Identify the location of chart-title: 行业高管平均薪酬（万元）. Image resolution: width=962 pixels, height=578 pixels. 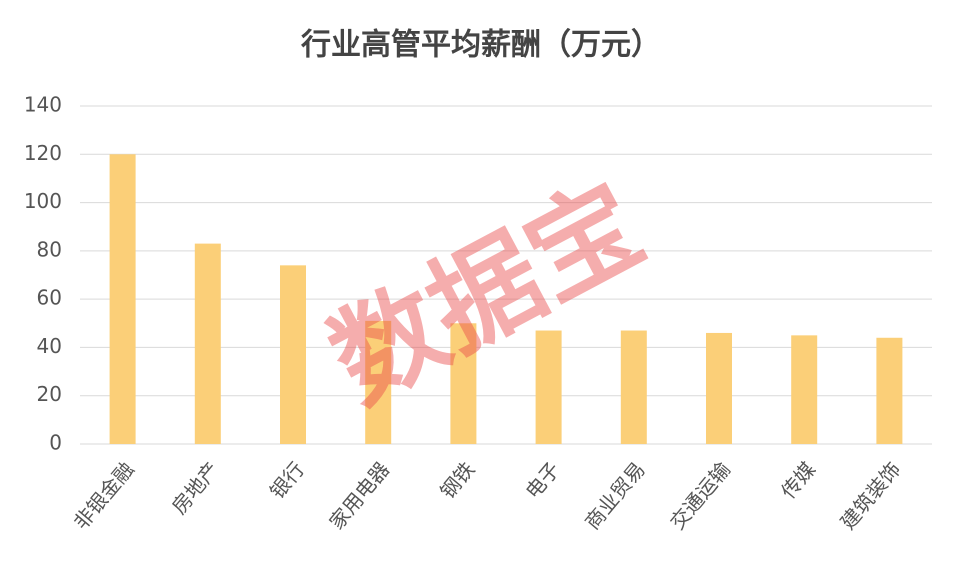
(480, 45).